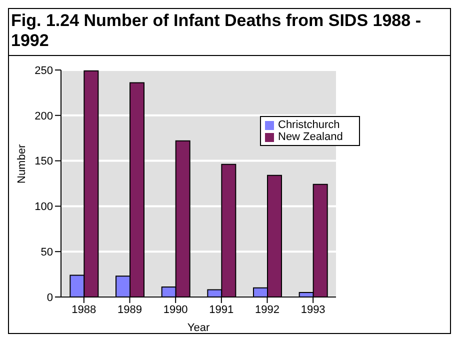 This screenshot has width=457, height=340. I want to click on y-tick-label: 200, so click(43, 116).